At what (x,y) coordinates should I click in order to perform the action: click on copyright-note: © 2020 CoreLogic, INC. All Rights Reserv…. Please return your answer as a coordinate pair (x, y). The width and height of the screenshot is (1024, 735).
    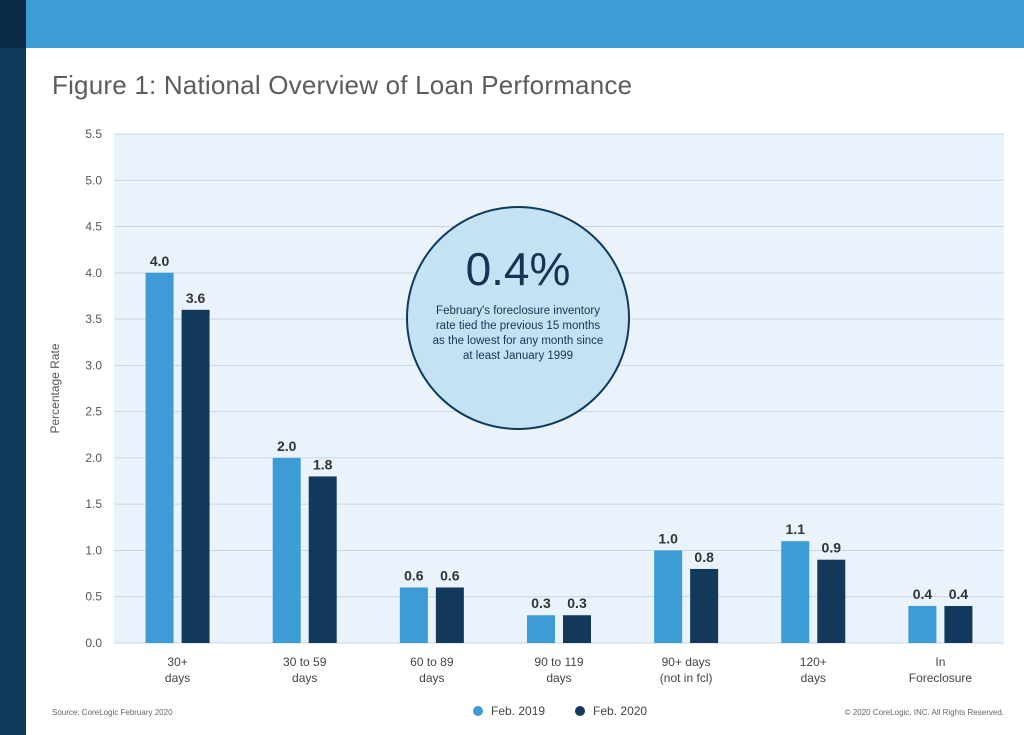
    Looking at the image, I should click on (924, 712).